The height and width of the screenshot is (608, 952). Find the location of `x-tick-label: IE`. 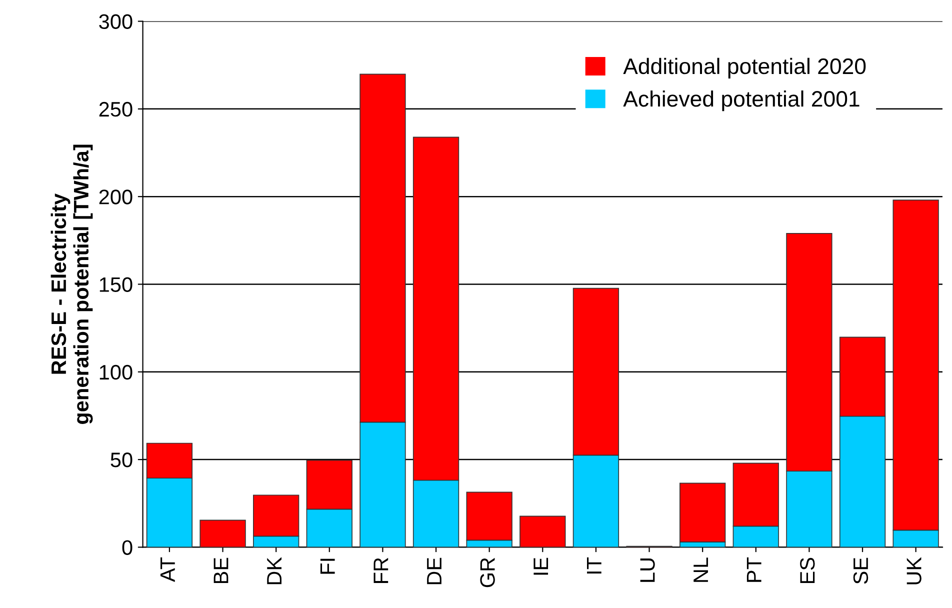

x-tick-label: IE is located at coordinates (541, 566).